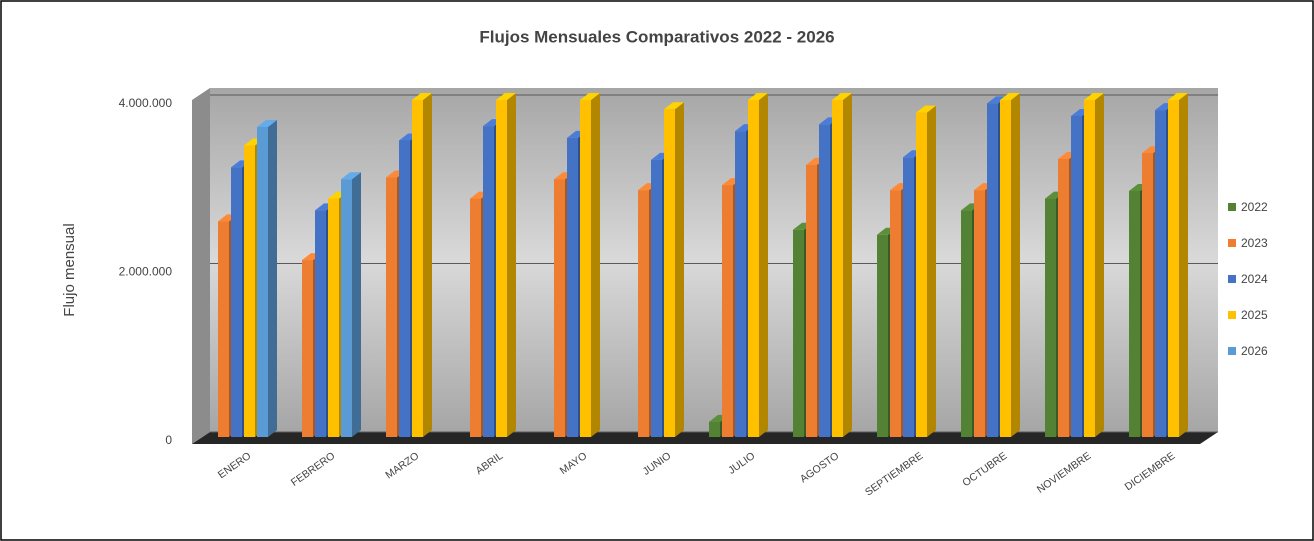 The height and width of the screenshot is (541, 1314). Describe the element at coordinates (1254, 315) in the screenshot. I see `legend-label: 2025` at that location.